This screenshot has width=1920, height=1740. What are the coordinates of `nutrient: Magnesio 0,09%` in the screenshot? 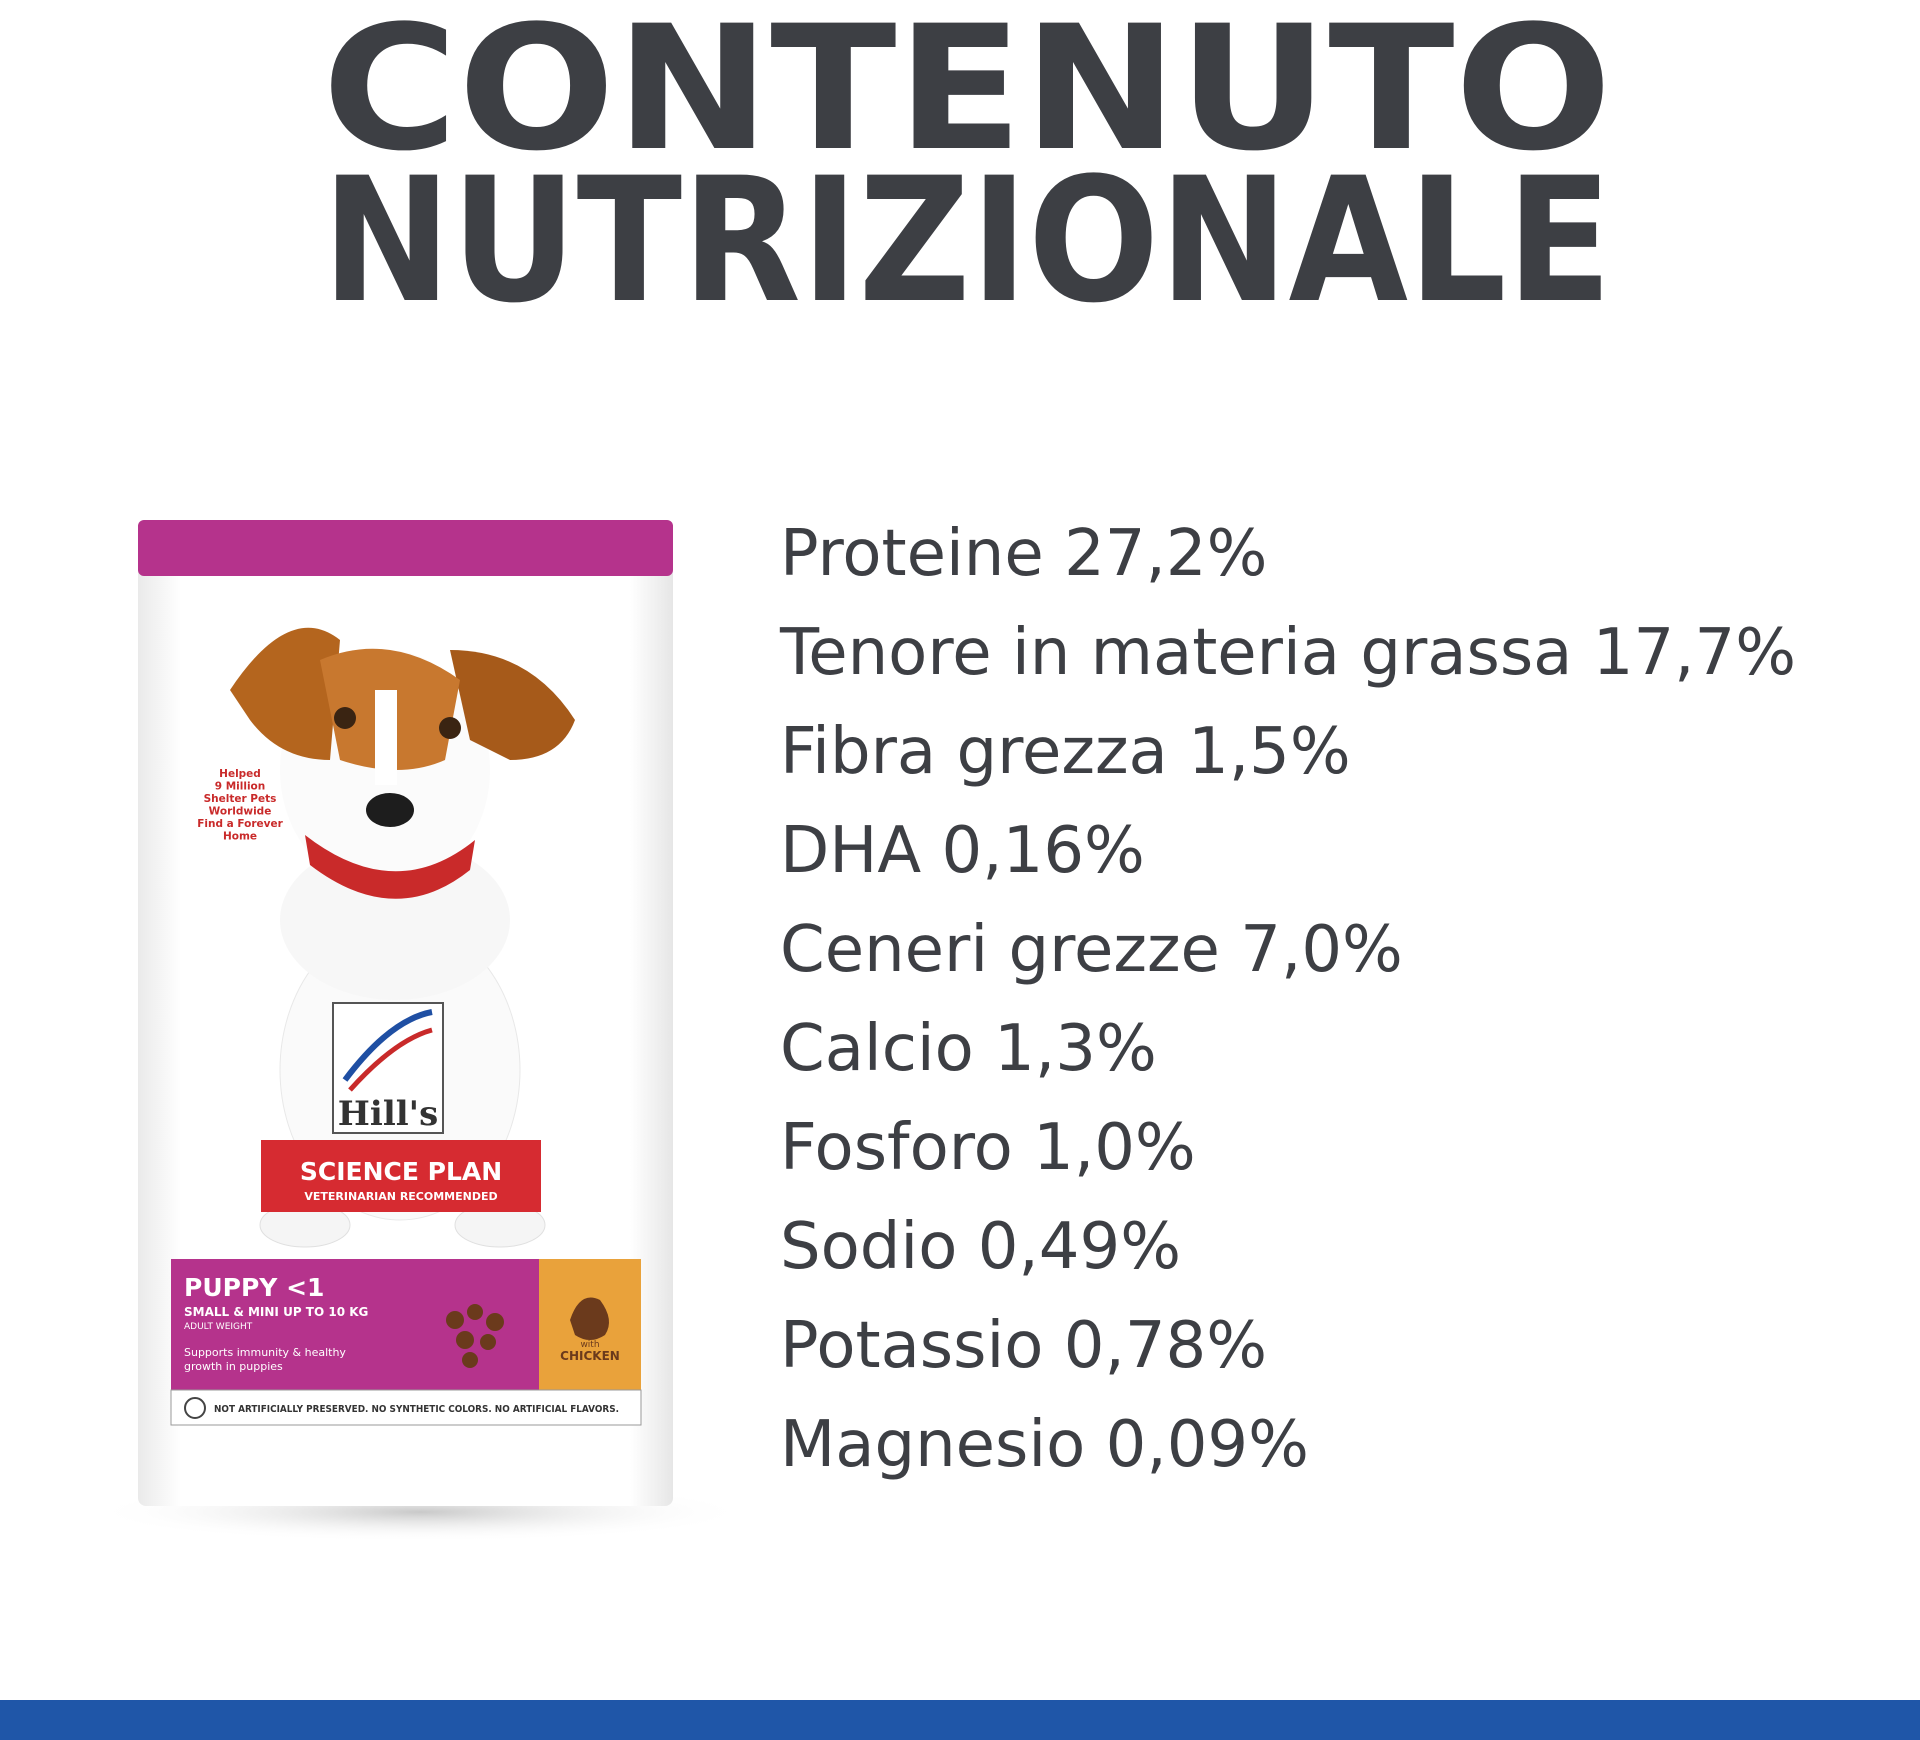 It's located at (1044, 1445).